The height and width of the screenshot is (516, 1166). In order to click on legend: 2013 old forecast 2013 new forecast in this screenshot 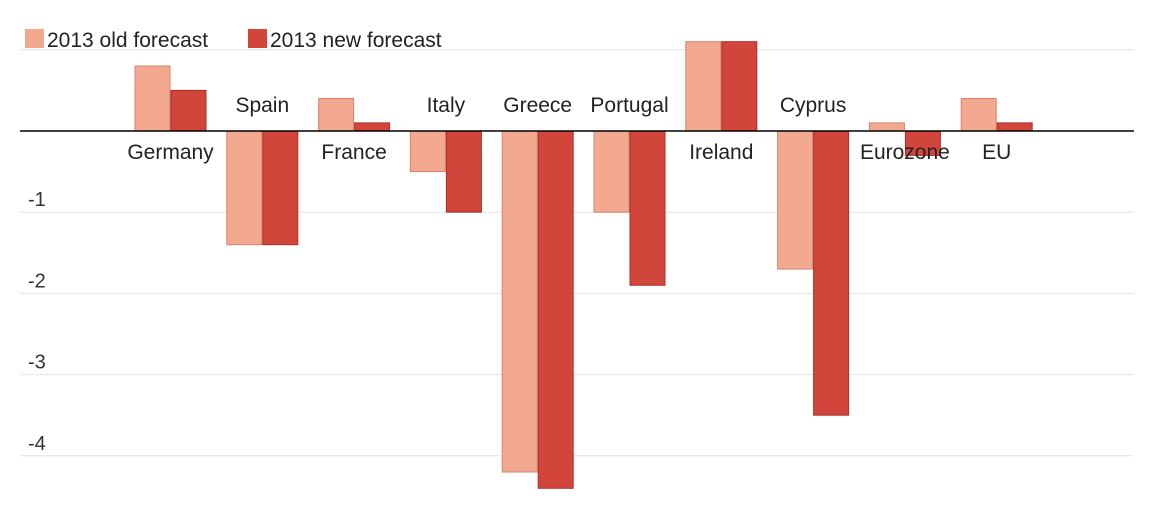, I will do `click(233, 40)`.